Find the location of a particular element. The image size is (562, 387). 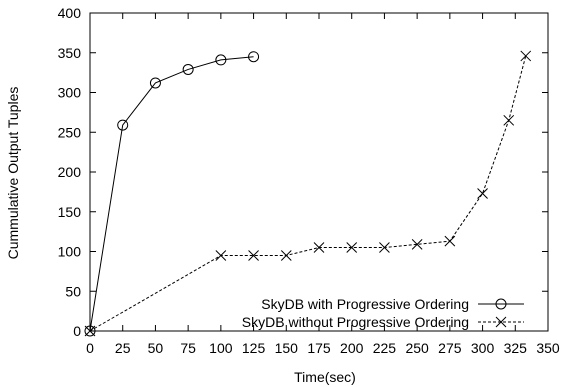

y-tick-label: 0 is located at coordinates (77, 331).